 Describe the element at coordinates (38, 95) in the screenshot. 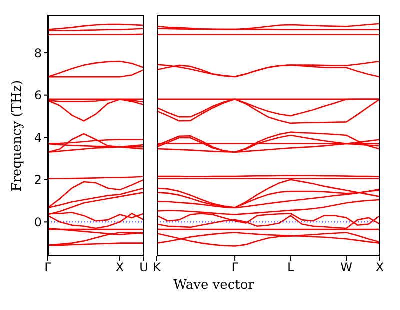

I see `y-tick-label: 6` at that location.